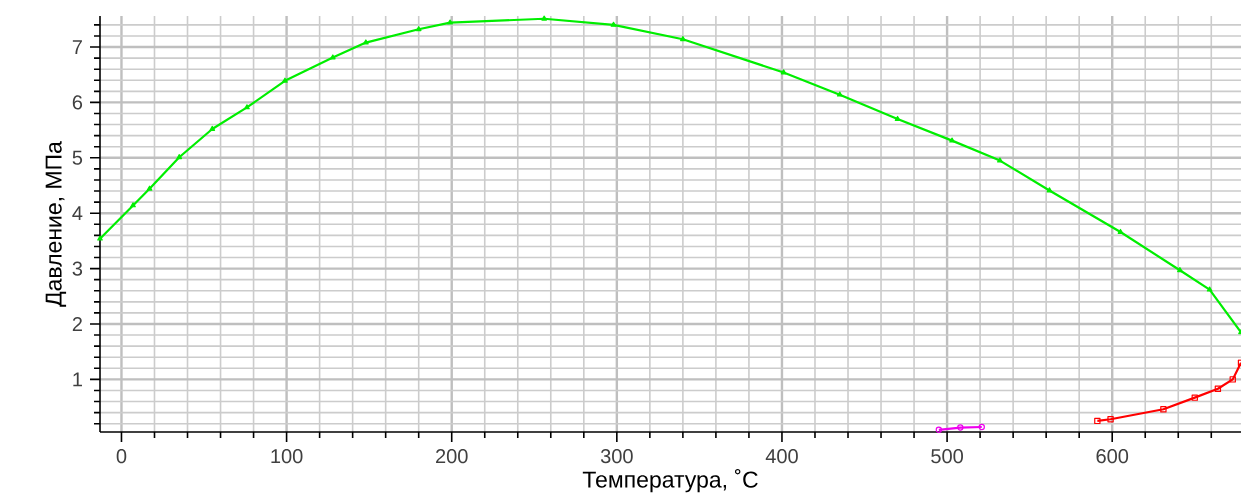 This screenshot has width=1241, height=504. Describe the element at coordinates (287, 456) in the screenshot. I see `x-tick-label: 100` at that location.